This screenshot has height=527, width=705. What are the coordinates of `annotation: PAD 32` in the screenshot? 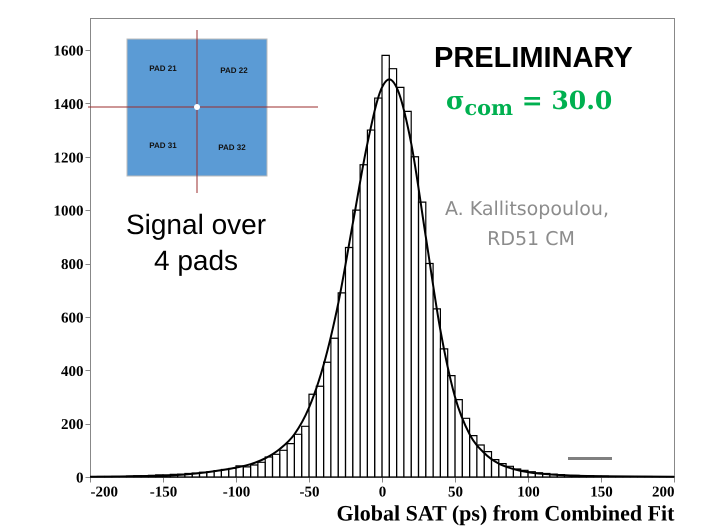 It's located at (232, 147).